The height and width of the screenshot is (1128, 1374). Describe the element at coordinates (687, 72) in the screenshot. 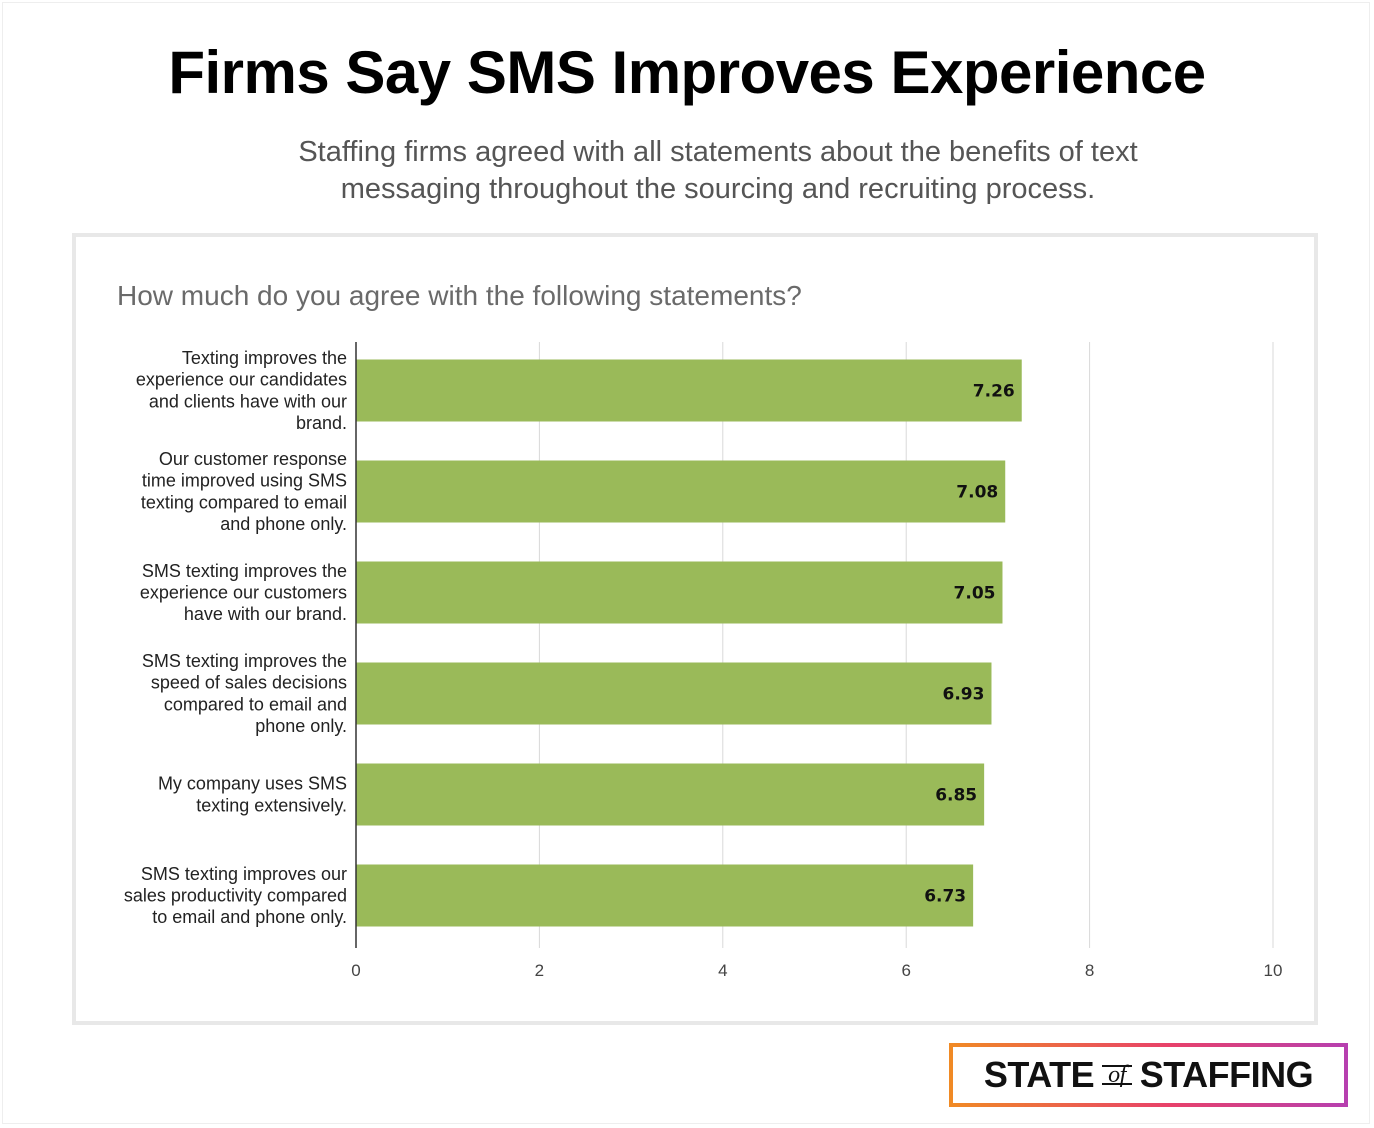

I see `page-title: Firms Say SMS Improves Experience` at that location.